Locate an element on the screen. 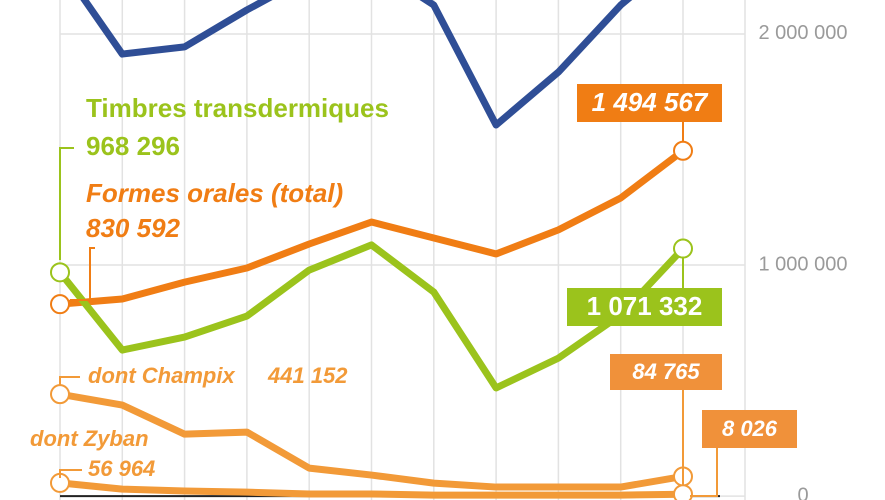 This screenshot has width=885, height=500. value-label: 84 765 is located at coordinates (666, 371).